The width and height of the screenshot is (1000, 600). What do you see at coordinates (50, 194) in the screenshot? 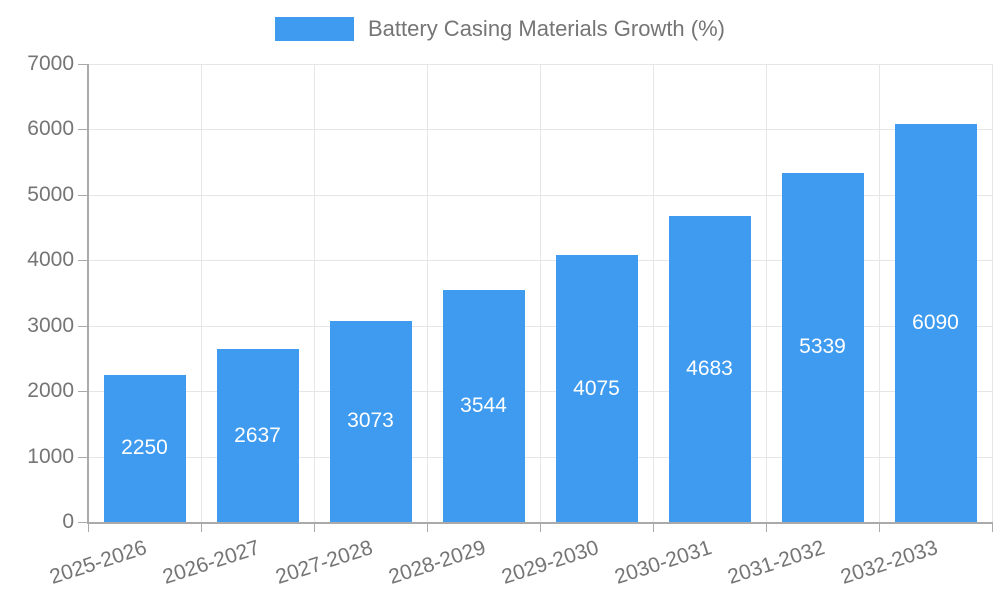
I see `y-axis-tick-label: 5000` at bounding box center [50, 194].